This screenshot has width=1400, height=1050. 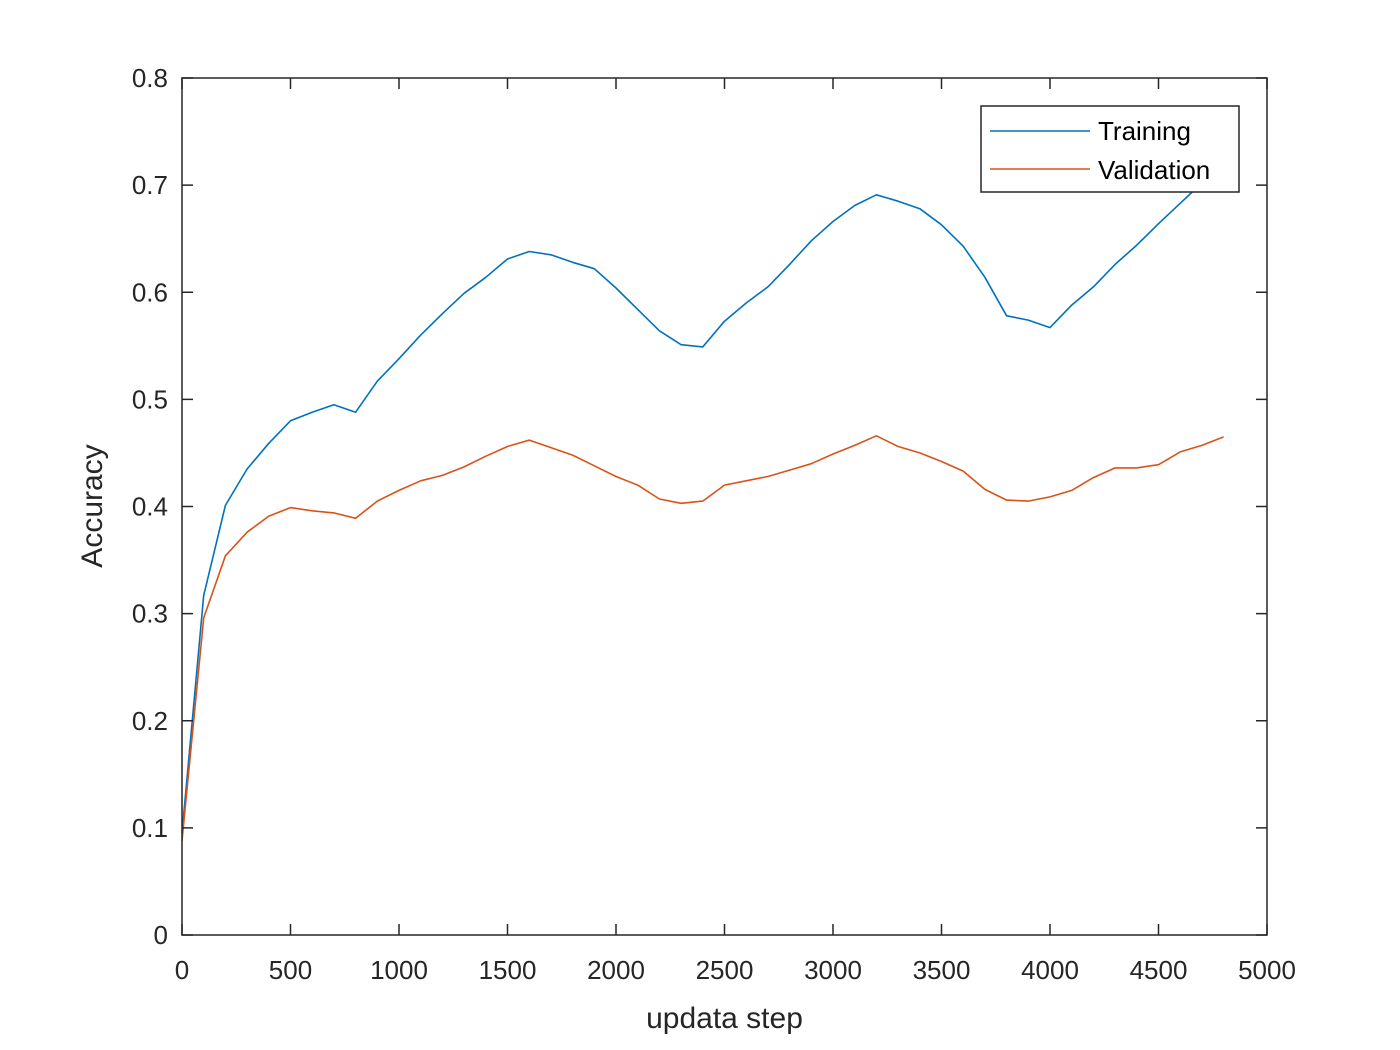 I want to click on x-tick-label: 4000, so click(x=1050, y=970).